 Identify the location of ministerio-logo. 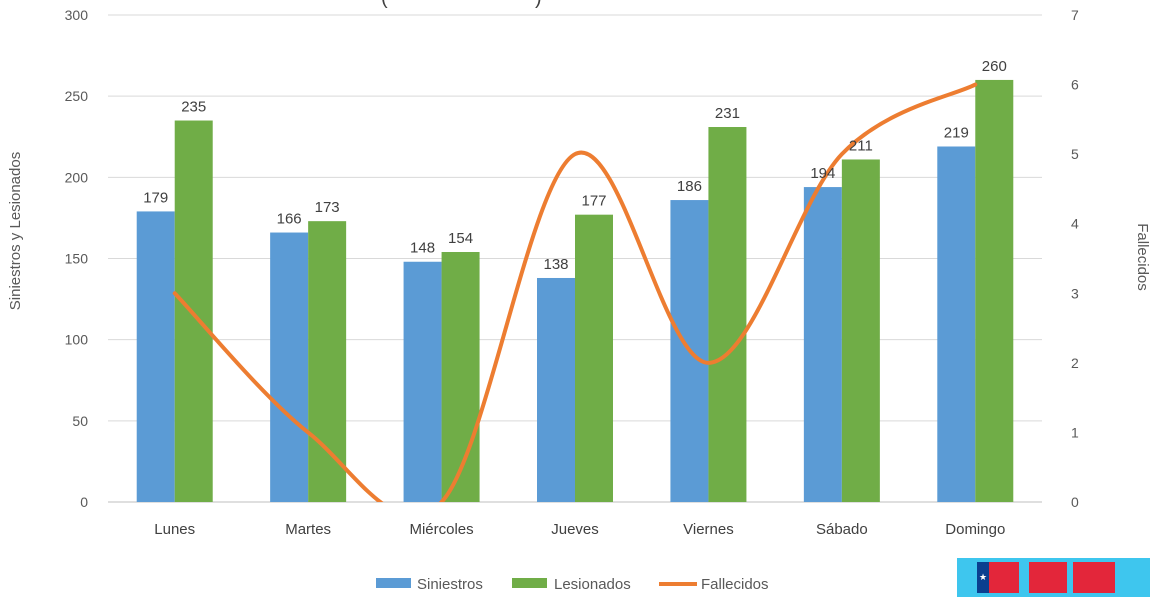
(1048, 577).